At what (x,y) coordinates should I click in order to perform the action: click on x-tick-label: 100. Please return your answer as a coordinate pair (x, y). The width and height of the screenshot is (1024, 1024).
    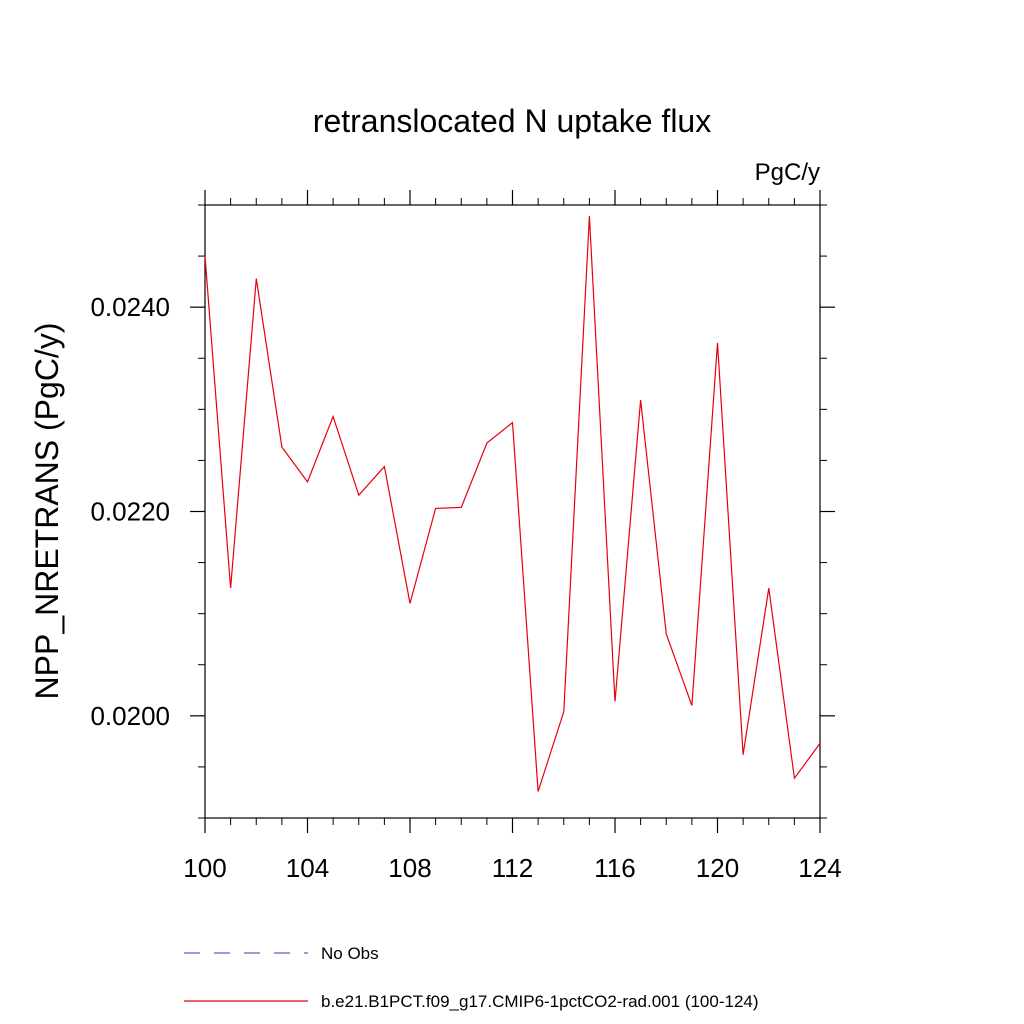
    Looking at the image, I should click on (204, 868).